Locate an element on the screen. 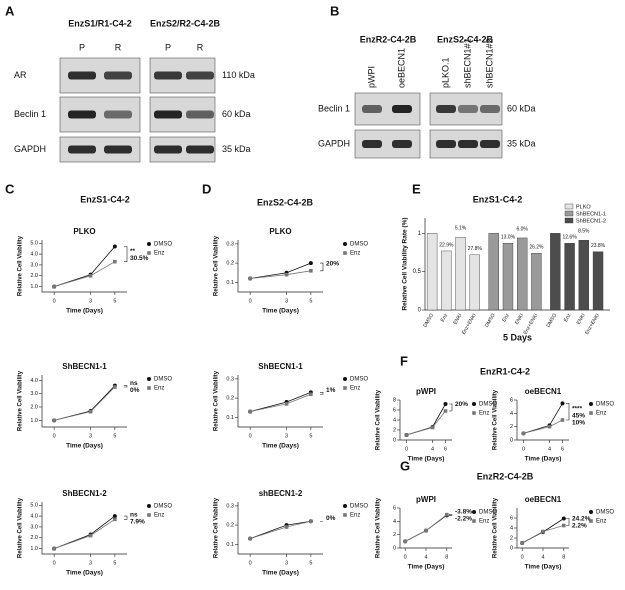 Image resolution: width=625 pixels, height=590 pixels. legend-label: DMSO is located at coordinates (488, 405).